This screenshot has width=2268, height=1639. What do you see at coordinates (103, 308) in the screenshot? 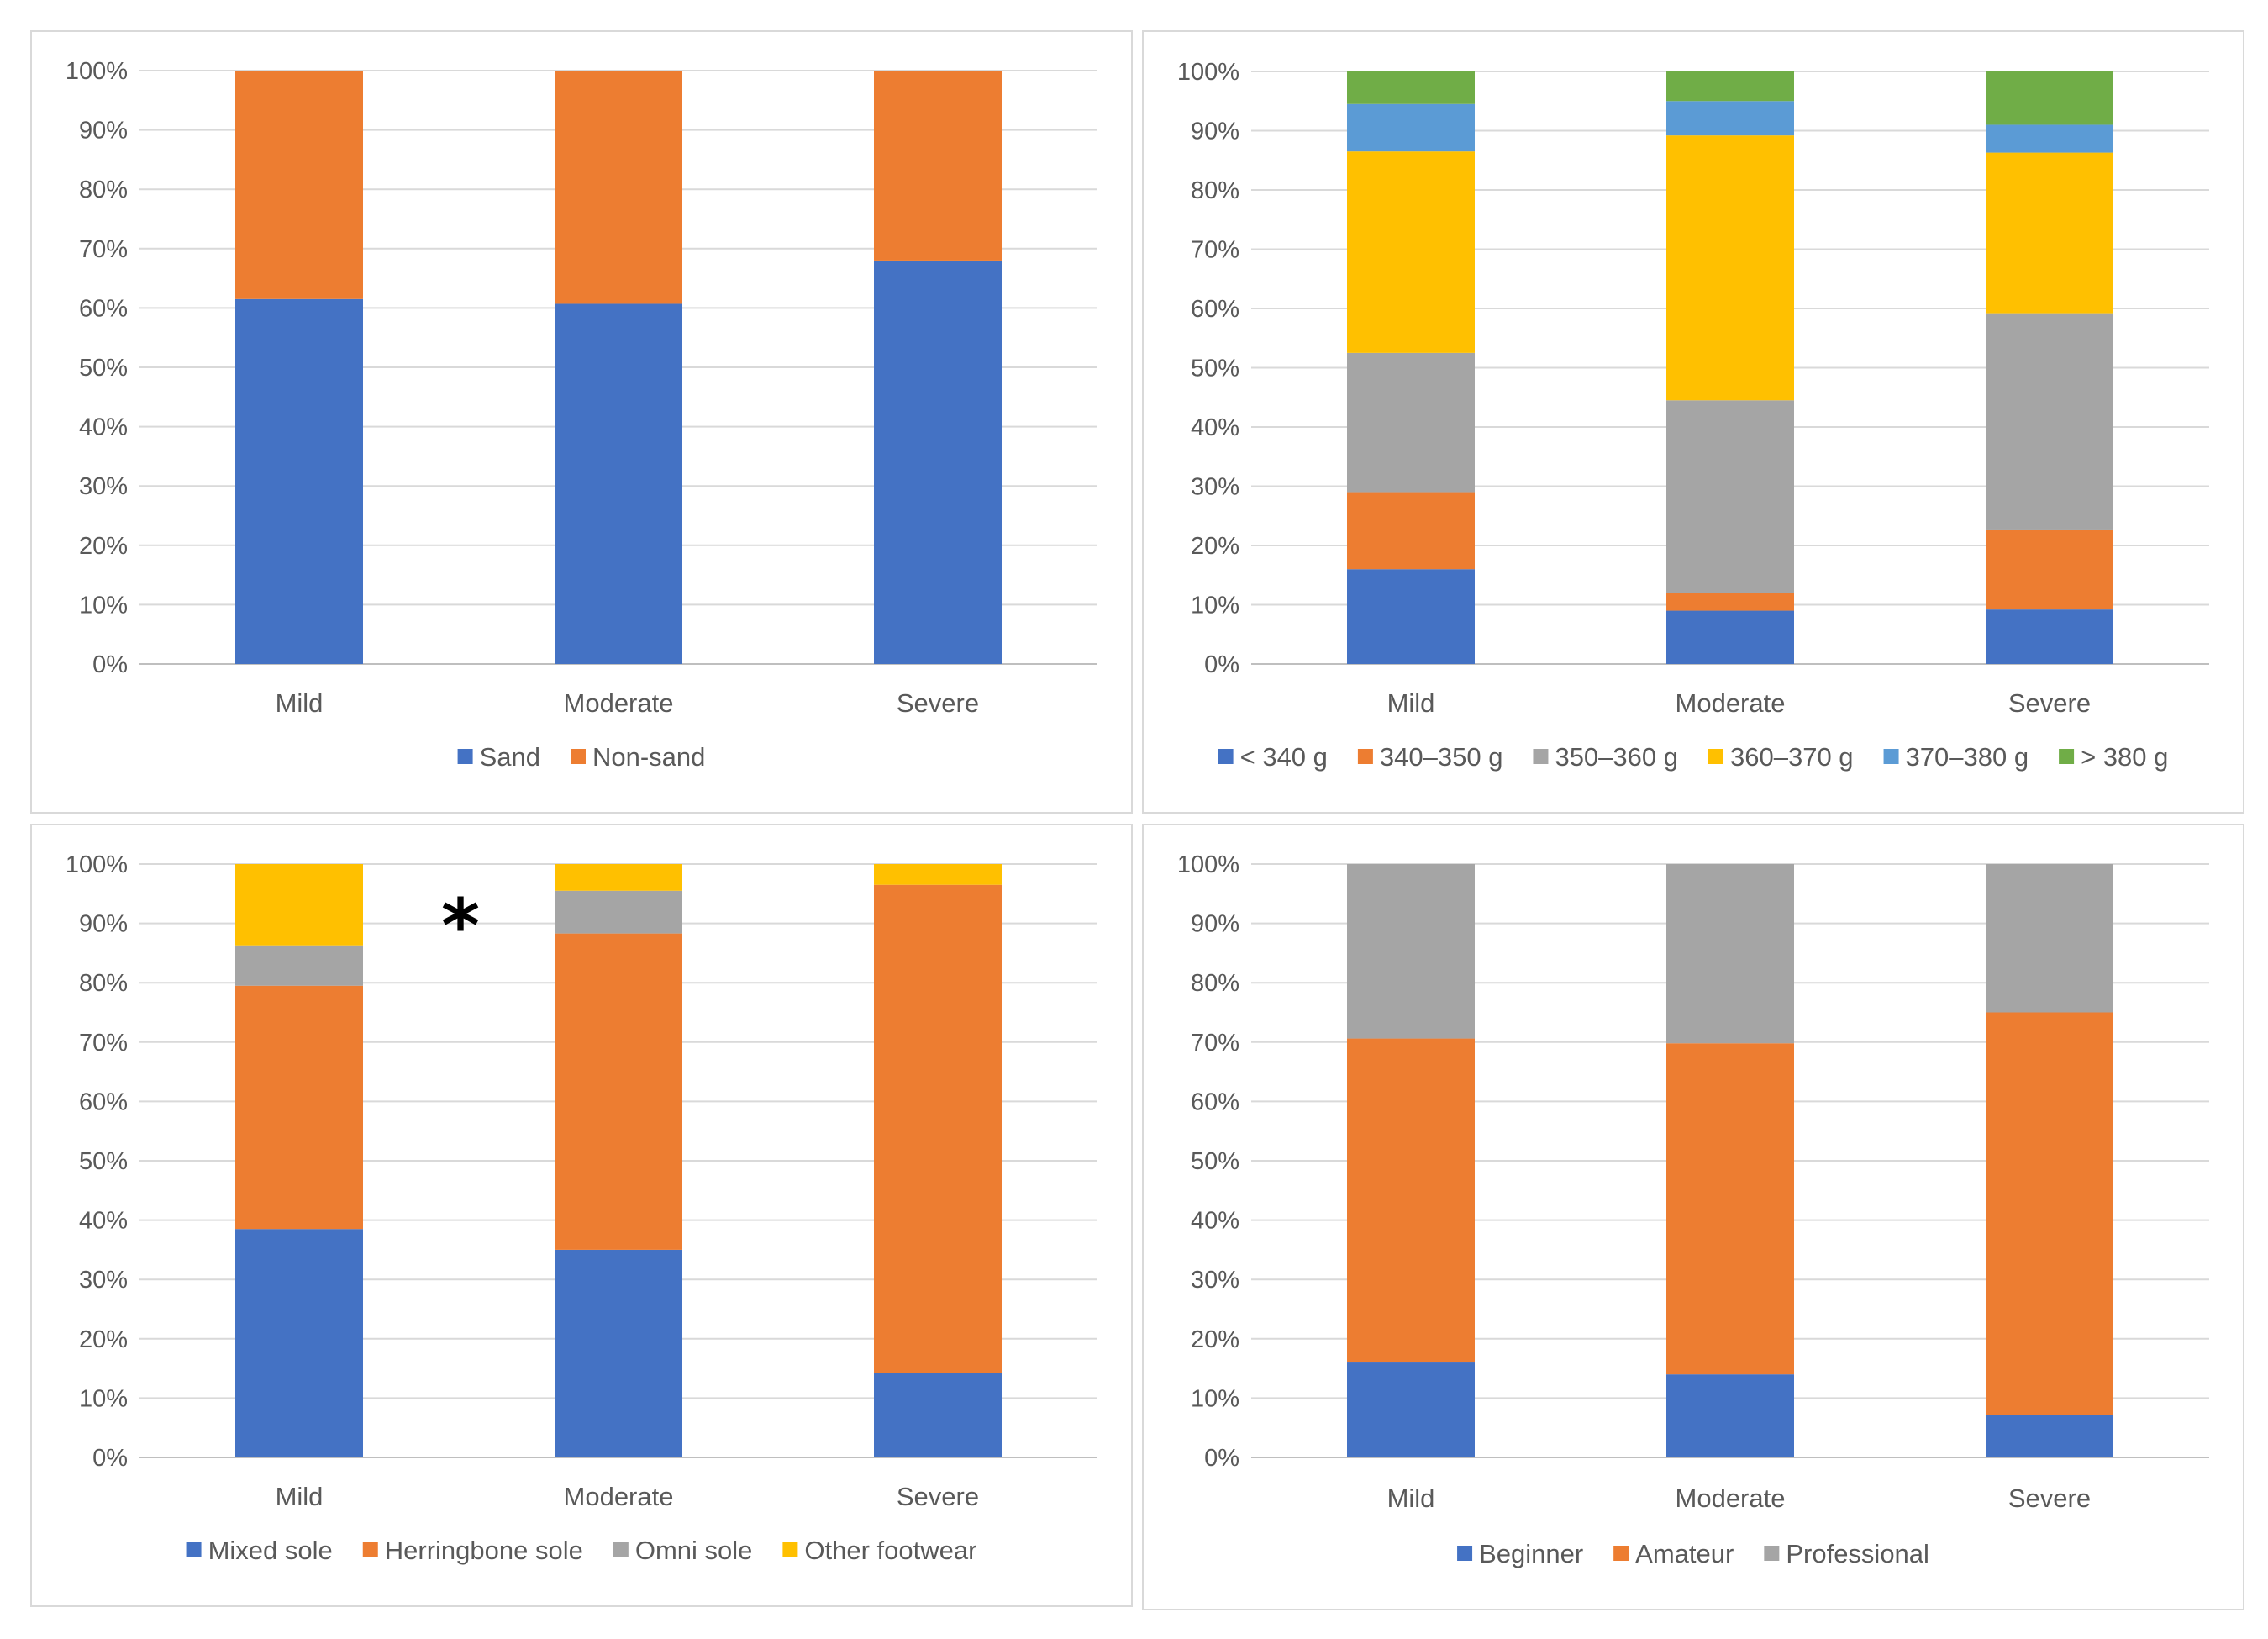
I see `y-tick-label: 60%` at bounding box center [103, 308].